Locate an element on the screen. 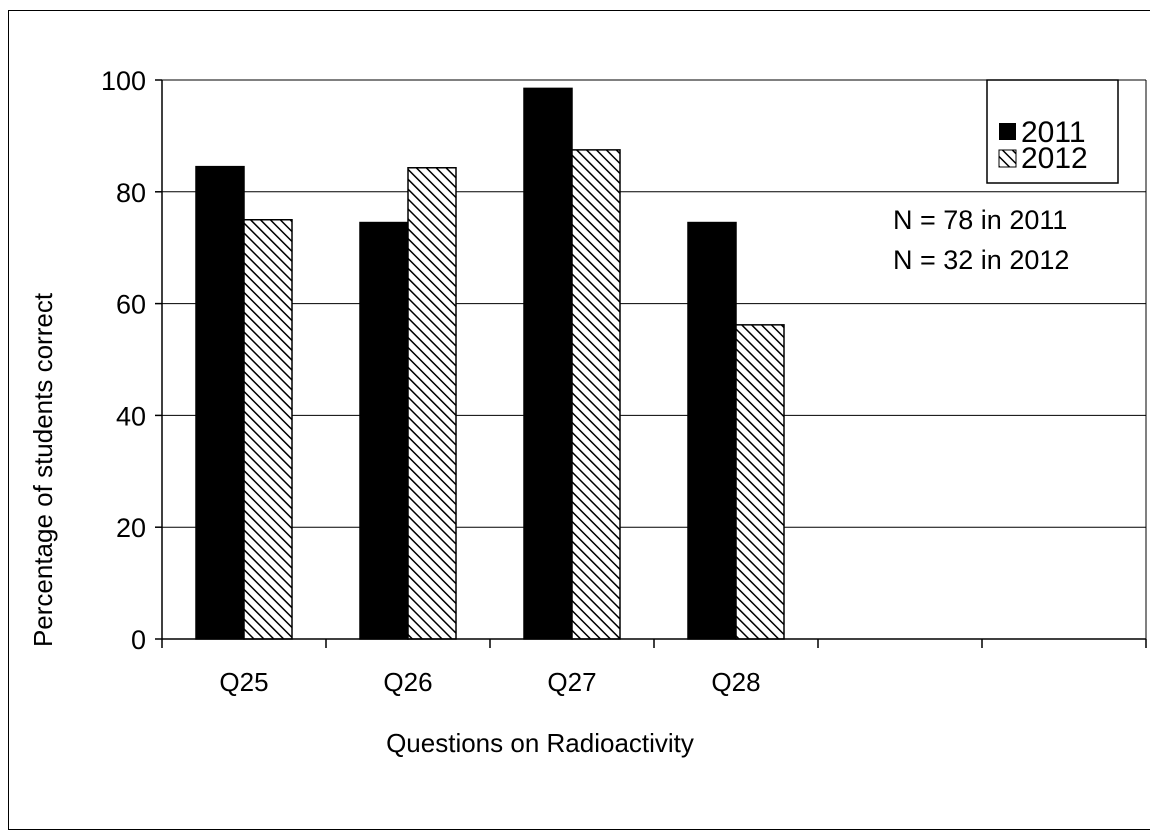  bar-2012-Q28 is located at coordinates (760, 482).